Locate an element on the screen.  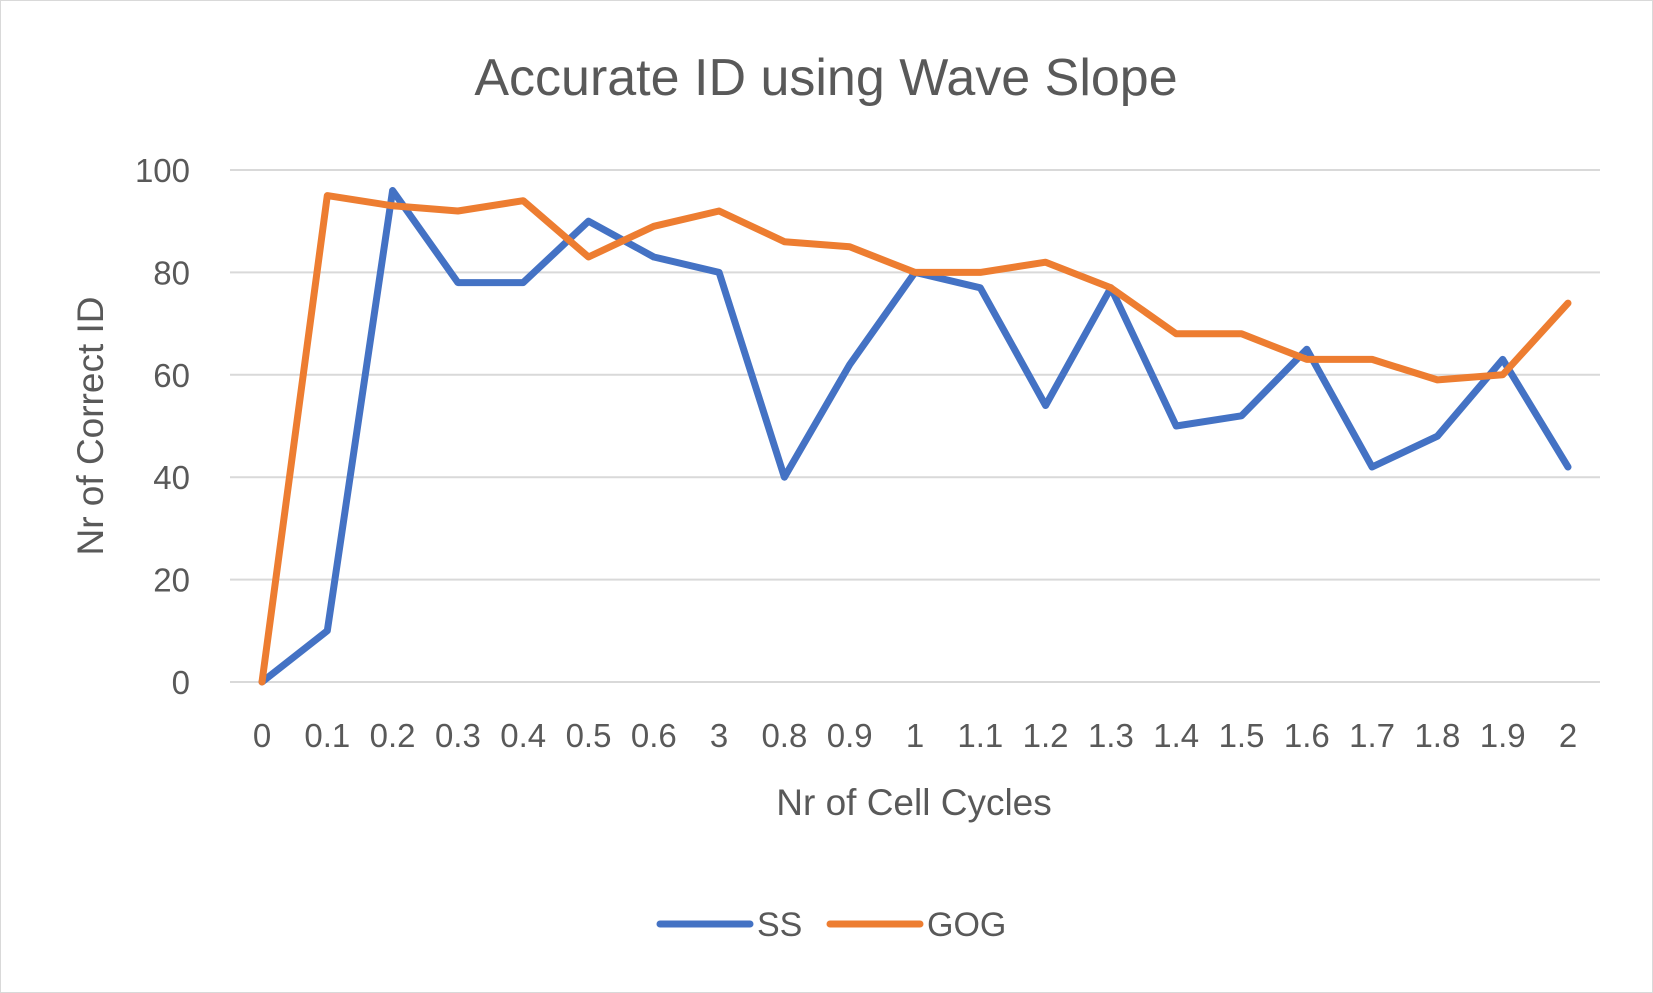
chart-title: Accurate ID using Wave Slope is located at coordinates (825, 78).